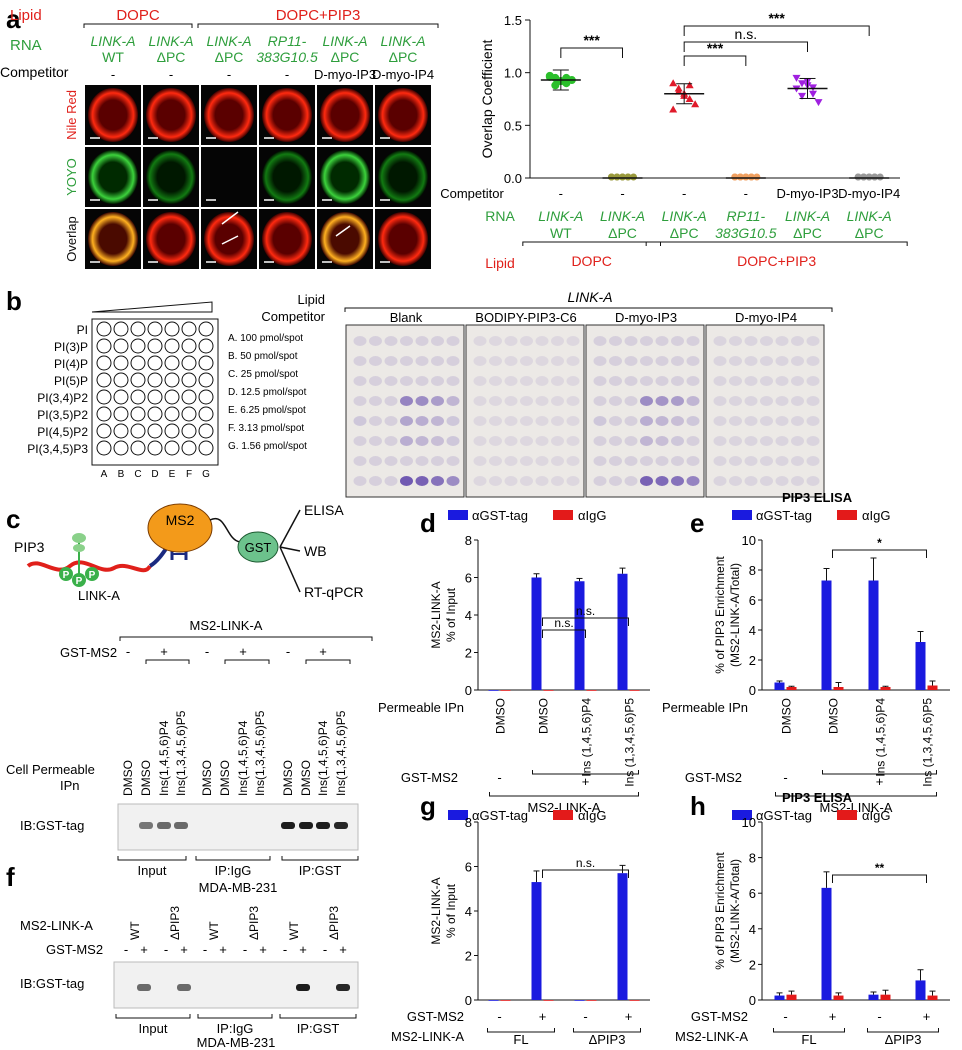  What do you see at coordinates (847, 515) in the screenshot?
I see `legend-swatch-igg` at bounding box center [847, 515].